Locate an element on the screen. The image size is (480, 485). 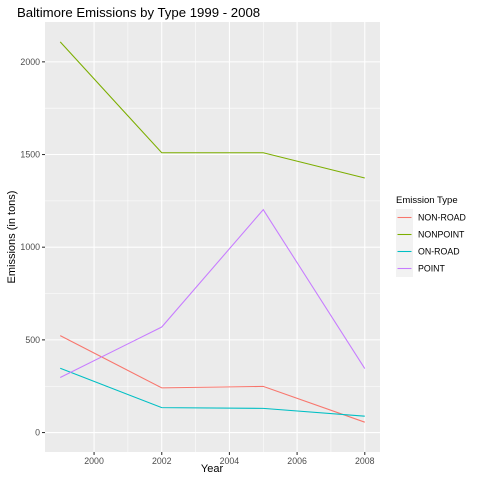
x-tick-label: 2008 is located at coordinates (365, 461).